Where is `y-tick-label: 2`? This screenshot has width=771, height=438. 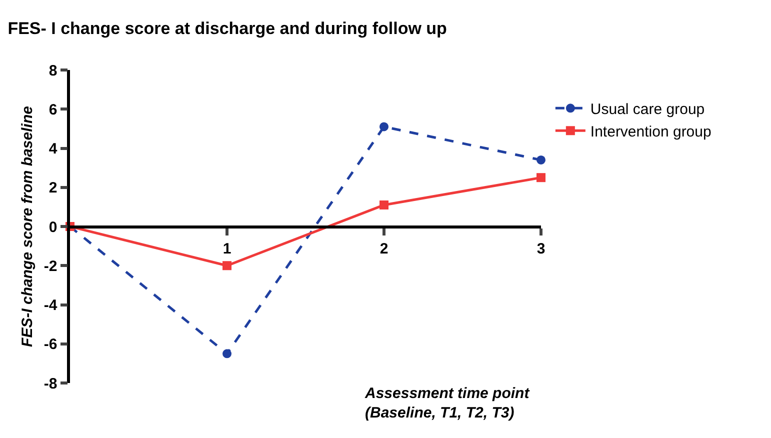 y-tick-label: 2 is located at coordinates (53, 188).